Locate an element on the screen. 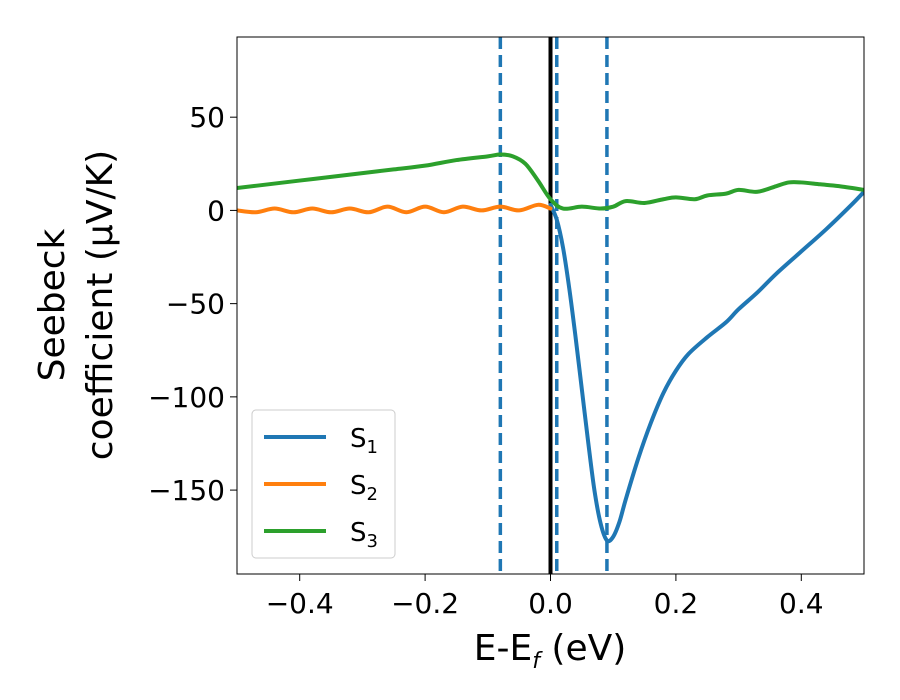 The height and width of the screenshot is (700, 900). y-tick-label: −100 is located at coordinates (186, 397).